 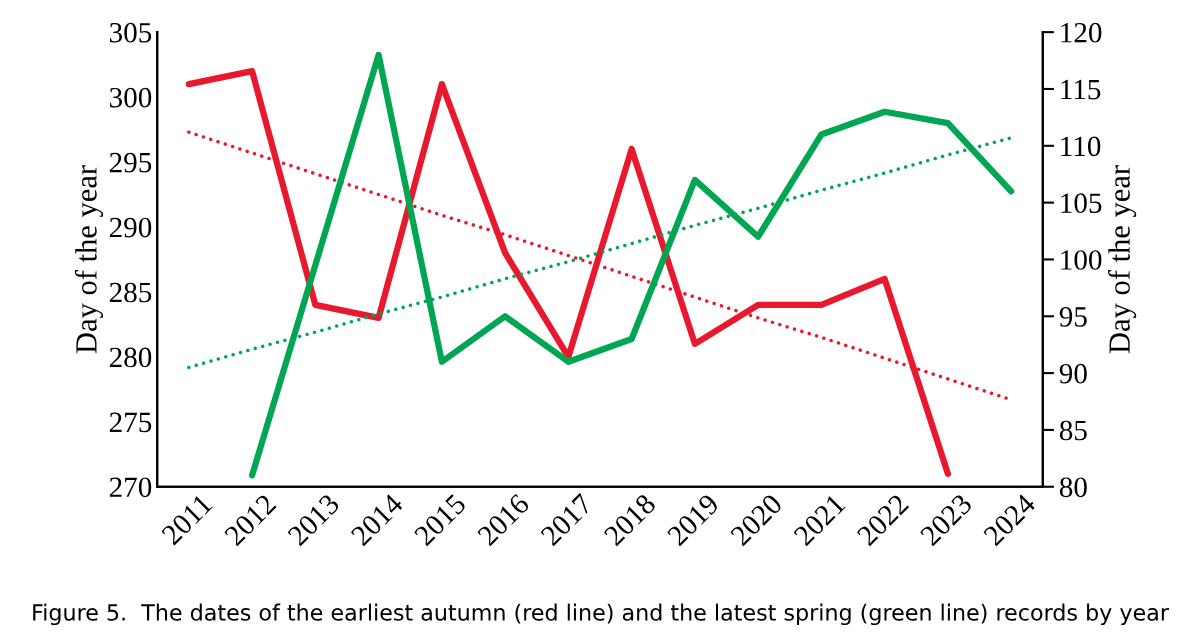 What do you see at coordinates (1081, 203) in the screenshot?
I see `y2-tick-label: 105` at bounding box center [1081, 203].